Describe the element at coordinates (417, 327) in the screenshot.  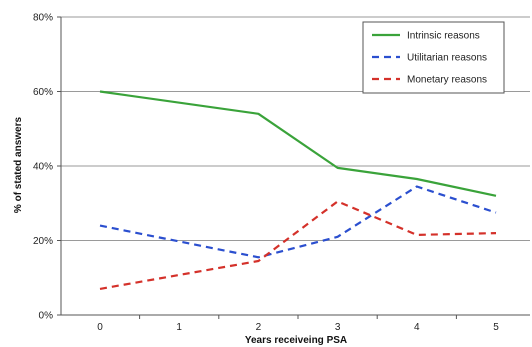
I see `x-tick-label: 4` at that location.